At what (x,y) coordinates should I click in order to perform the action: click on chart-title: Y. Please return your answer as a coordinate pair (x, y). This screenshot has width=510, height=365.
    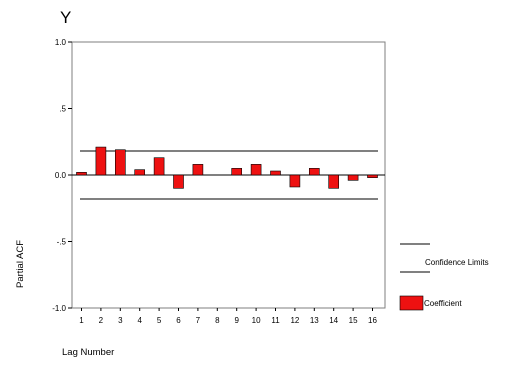
    Looking at the image, I should click on (65, 17).